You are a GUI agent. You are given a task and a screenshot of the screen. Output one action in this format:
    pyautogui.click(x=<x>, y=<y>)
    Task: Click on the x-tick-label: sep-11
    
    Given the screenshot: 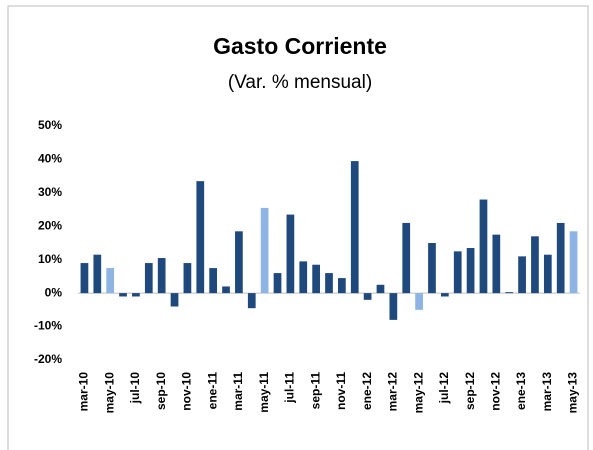 What is the action you would take?
    pyautogui.click(x=315, y=391)
    